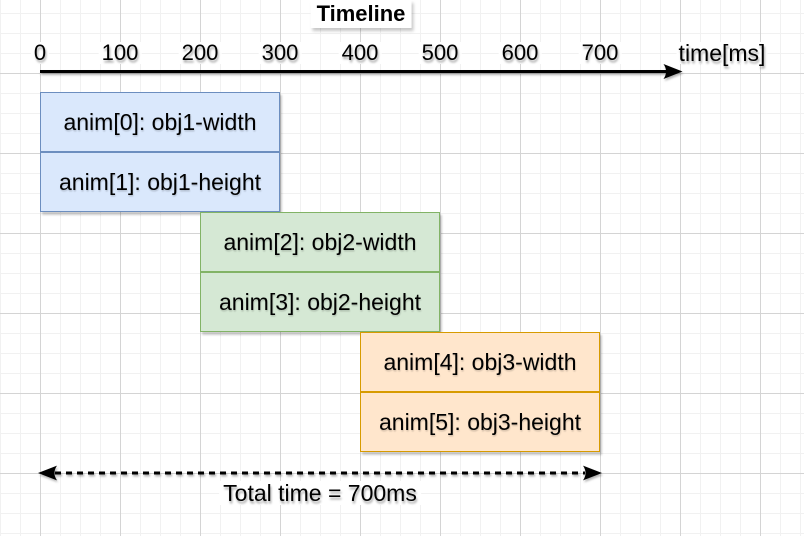 The height and width of the screenshot is (536, 804). I want to click on axis-tick-label: 500, so click(440, 53).